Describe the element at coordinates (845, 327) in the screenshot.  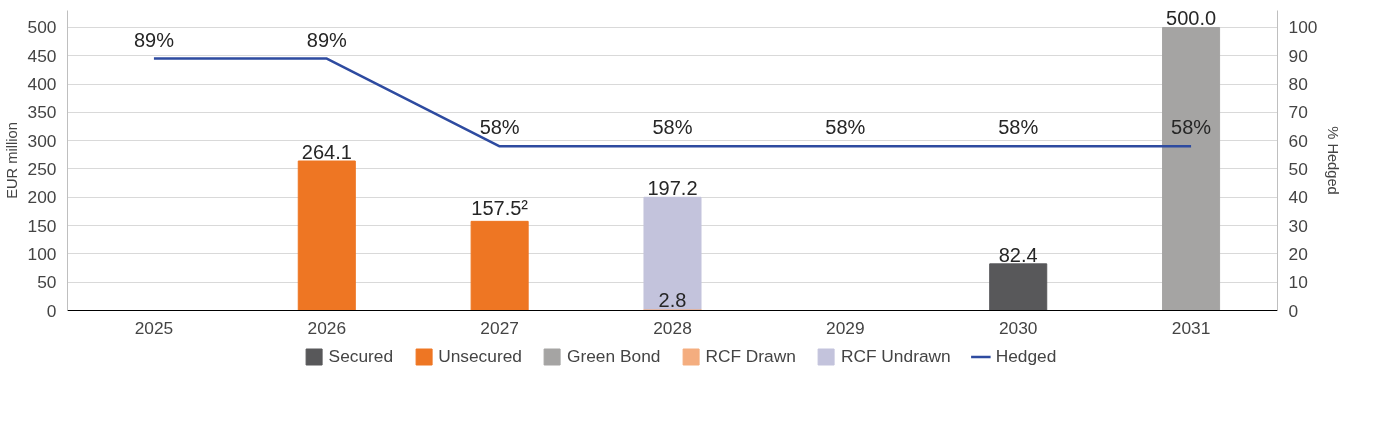
I see `x-tick-label: 2029` at that location.